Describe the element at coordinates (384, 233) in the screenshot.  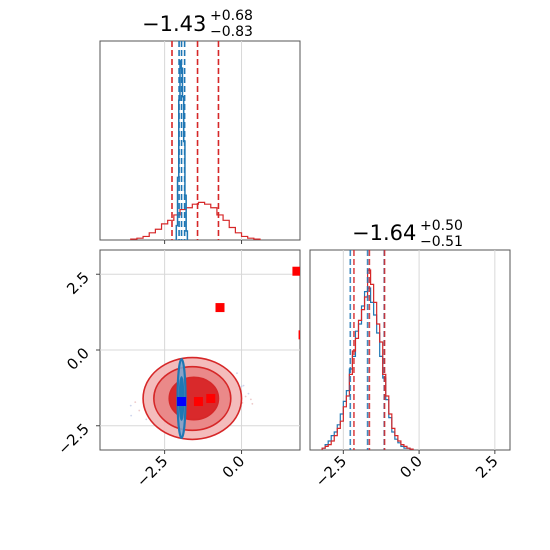
I see `title-param-2-value: −1.64` at that location.